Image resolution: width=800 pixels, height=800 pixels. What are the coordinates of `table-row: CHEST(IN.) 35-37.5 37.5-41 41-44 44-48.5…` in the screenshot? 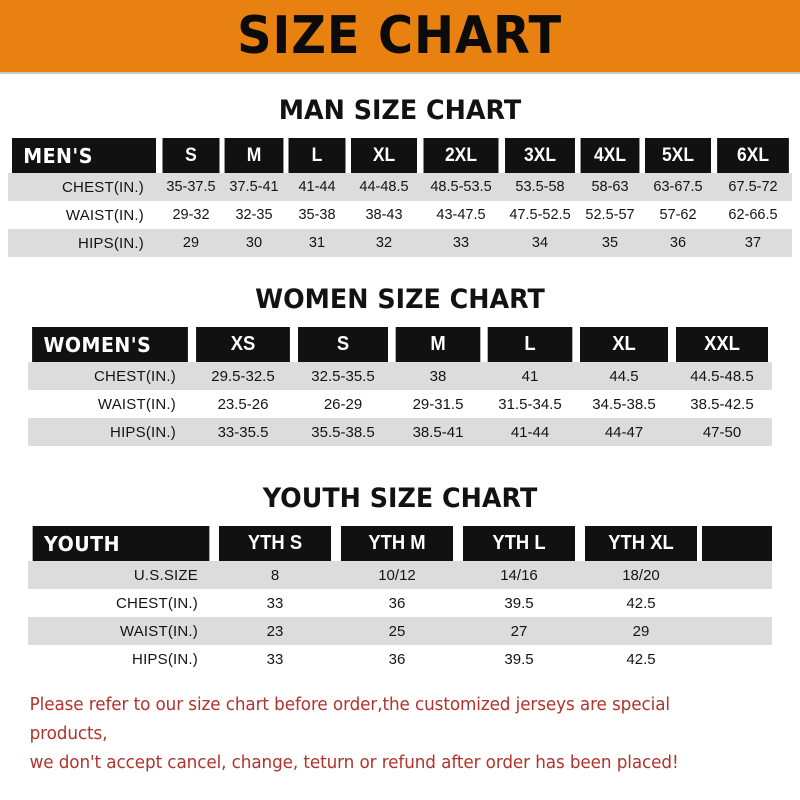 It's located at (400, 187).